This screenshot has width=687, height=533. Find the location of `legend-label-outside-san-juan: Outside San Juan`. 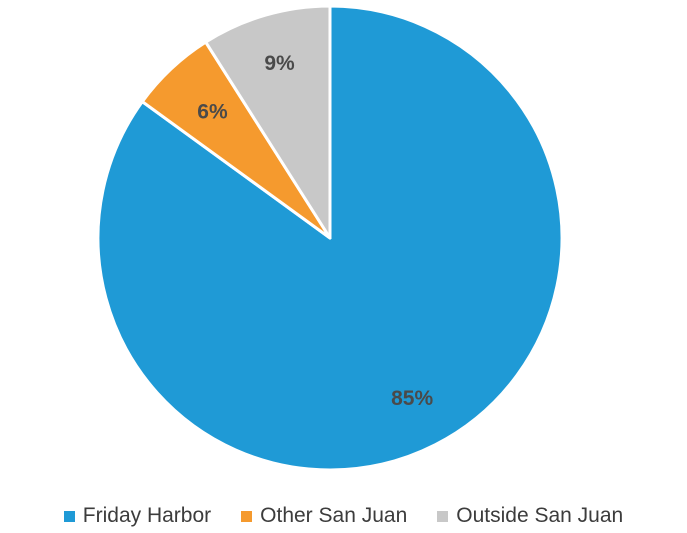

legend-label-outside-san-juan: Outside San Juan is located at coordinates (540, 515).